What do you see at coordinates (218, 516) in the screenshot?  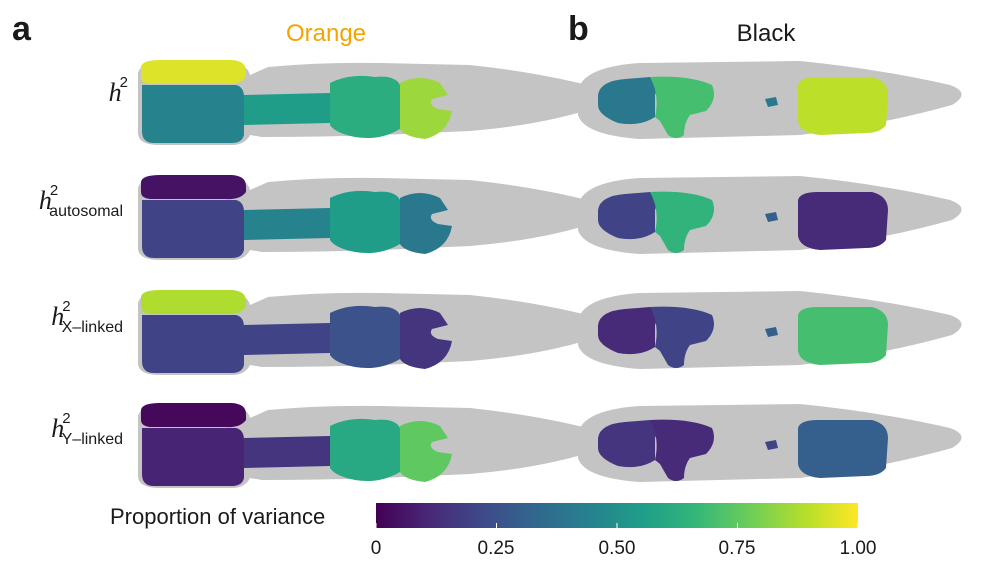 I see `colorbar-title: Proportion of variance` at bounding box center [218, 516].